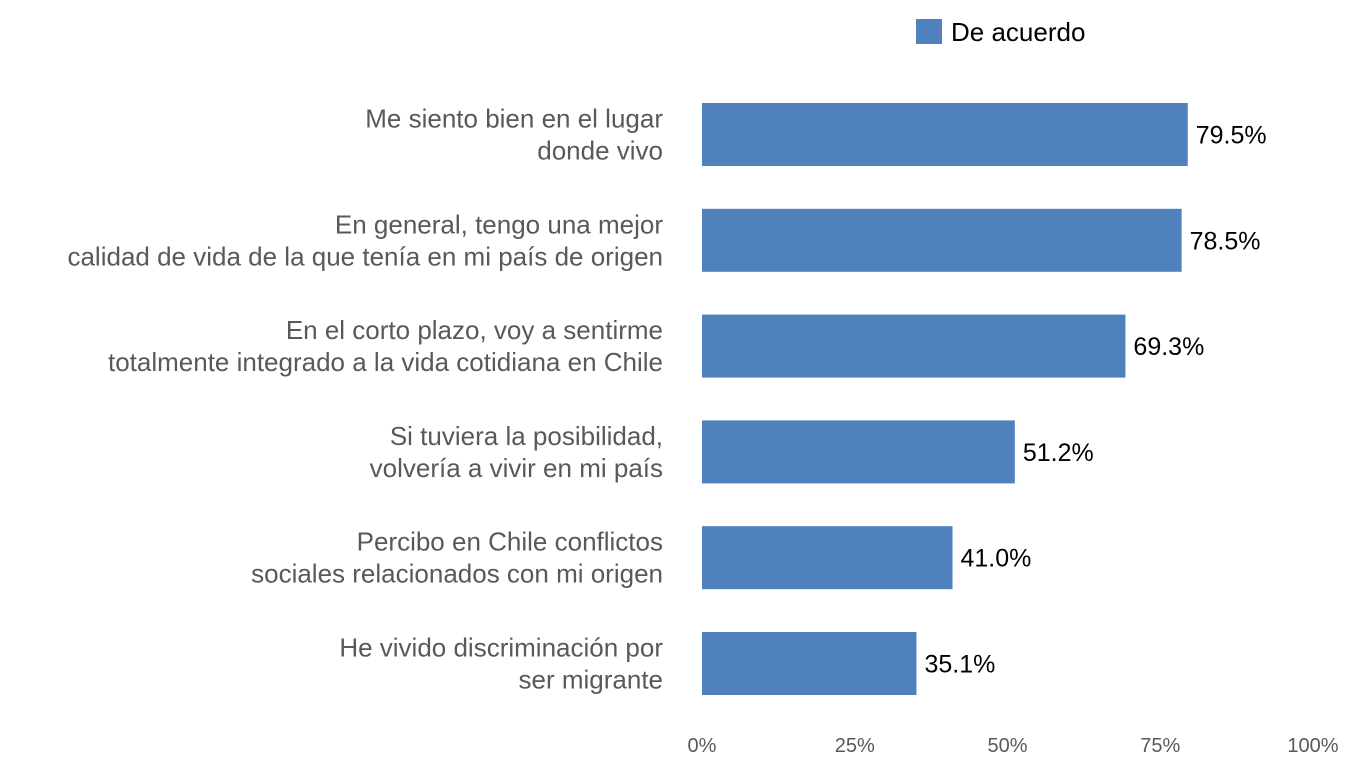  Describe the element at coordinates (514, 119) in the screenshot. I see `category-label-line: Me siento bien en el lugar` at that location.